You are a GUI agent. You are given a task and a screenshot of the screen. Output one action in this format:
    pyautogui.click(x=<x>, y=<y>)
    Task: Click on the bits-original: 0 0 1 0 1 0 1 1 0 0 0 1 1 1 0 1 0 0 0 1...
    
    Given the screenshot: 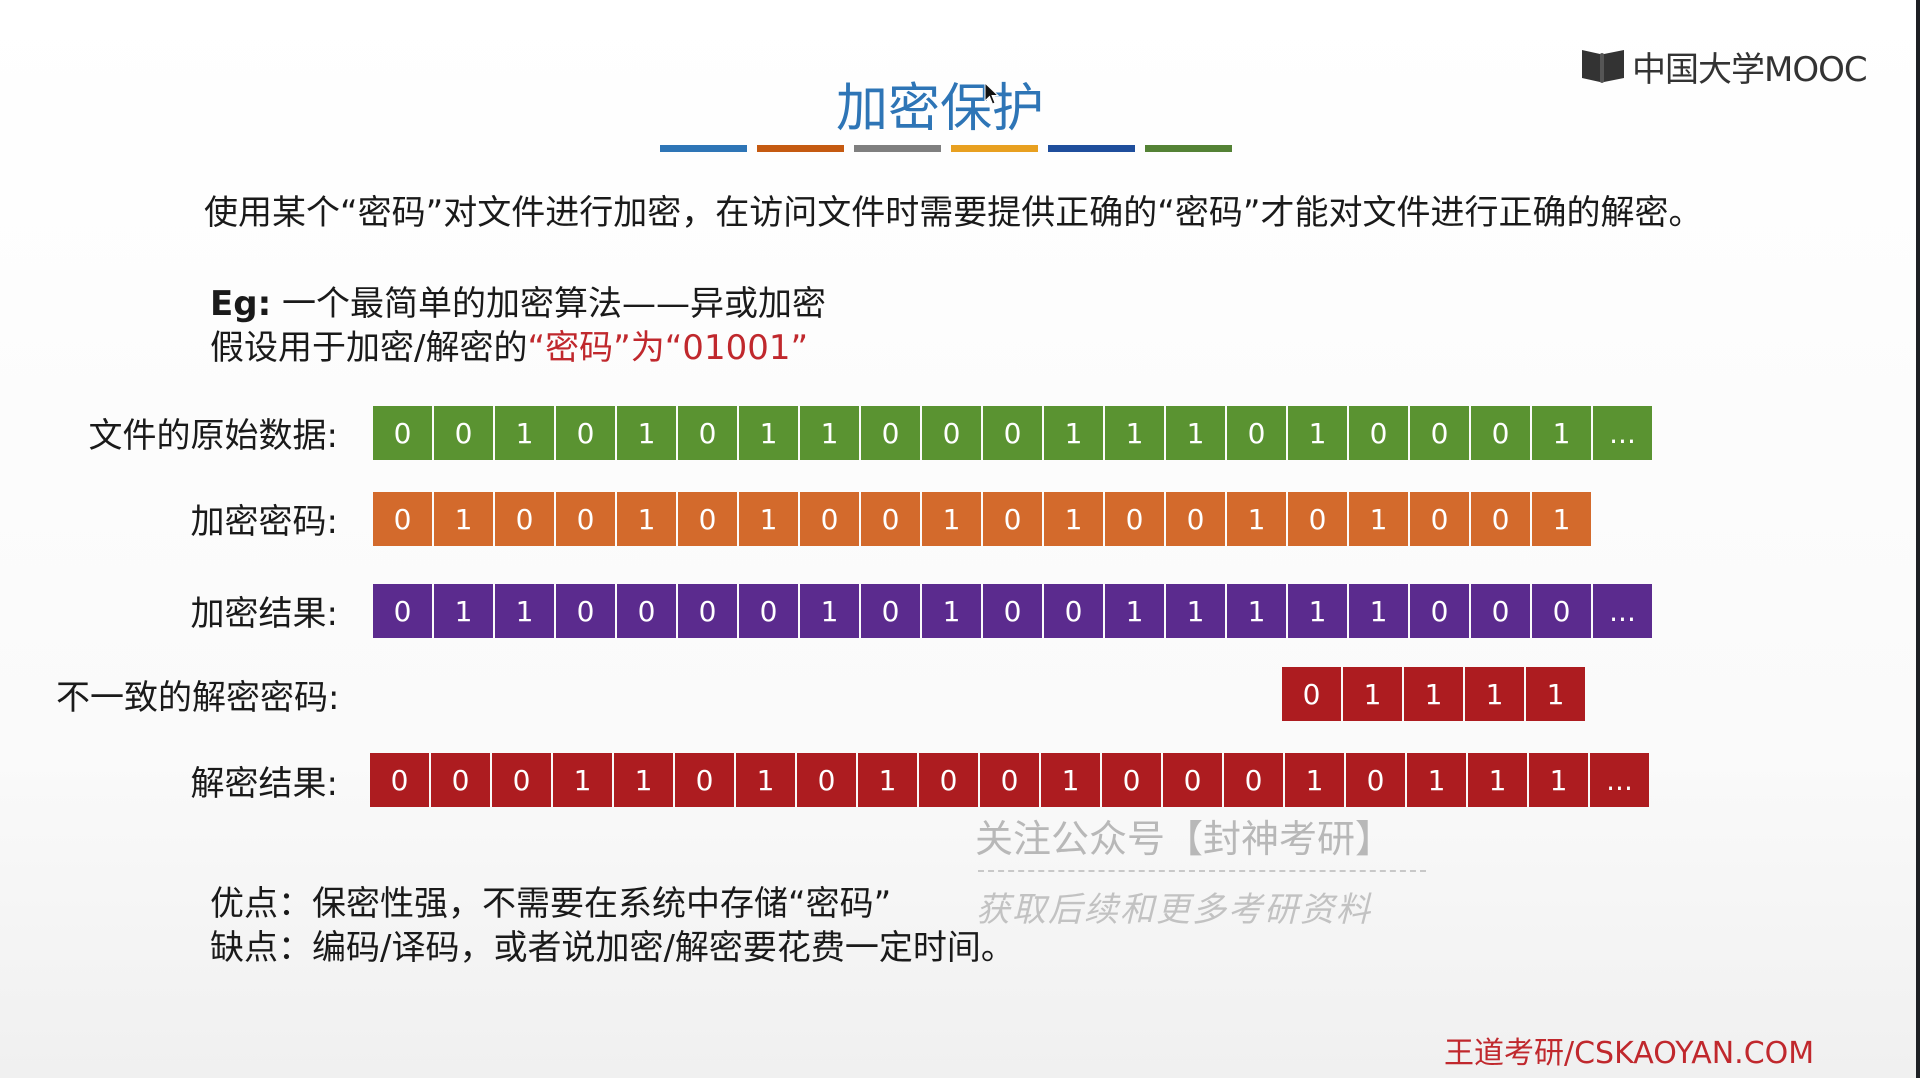 What is the action you would take?
    pyautogui.click(x=1013, y=433)
    